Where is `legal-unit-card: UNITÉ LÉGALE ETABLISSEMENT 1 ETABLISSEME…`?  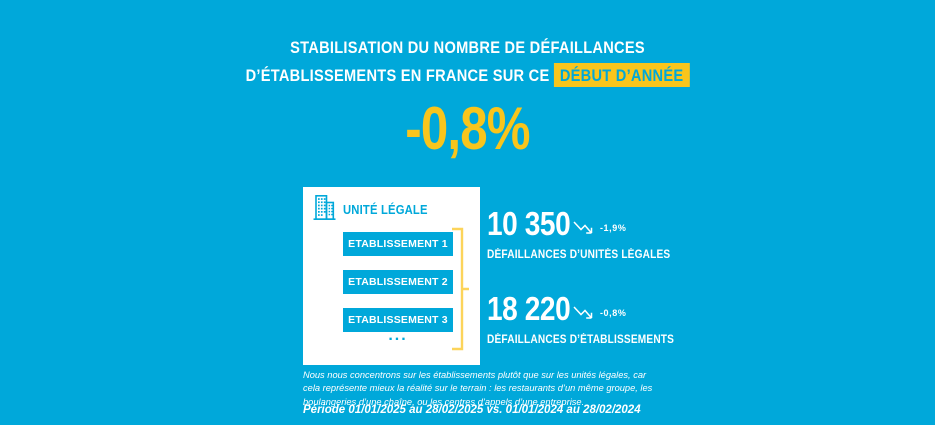 legal-unit-card: UNITÉ LÉGALE ETABLISSEMENT 1 ETABLISSEME… is located at coordinates (391, 276).